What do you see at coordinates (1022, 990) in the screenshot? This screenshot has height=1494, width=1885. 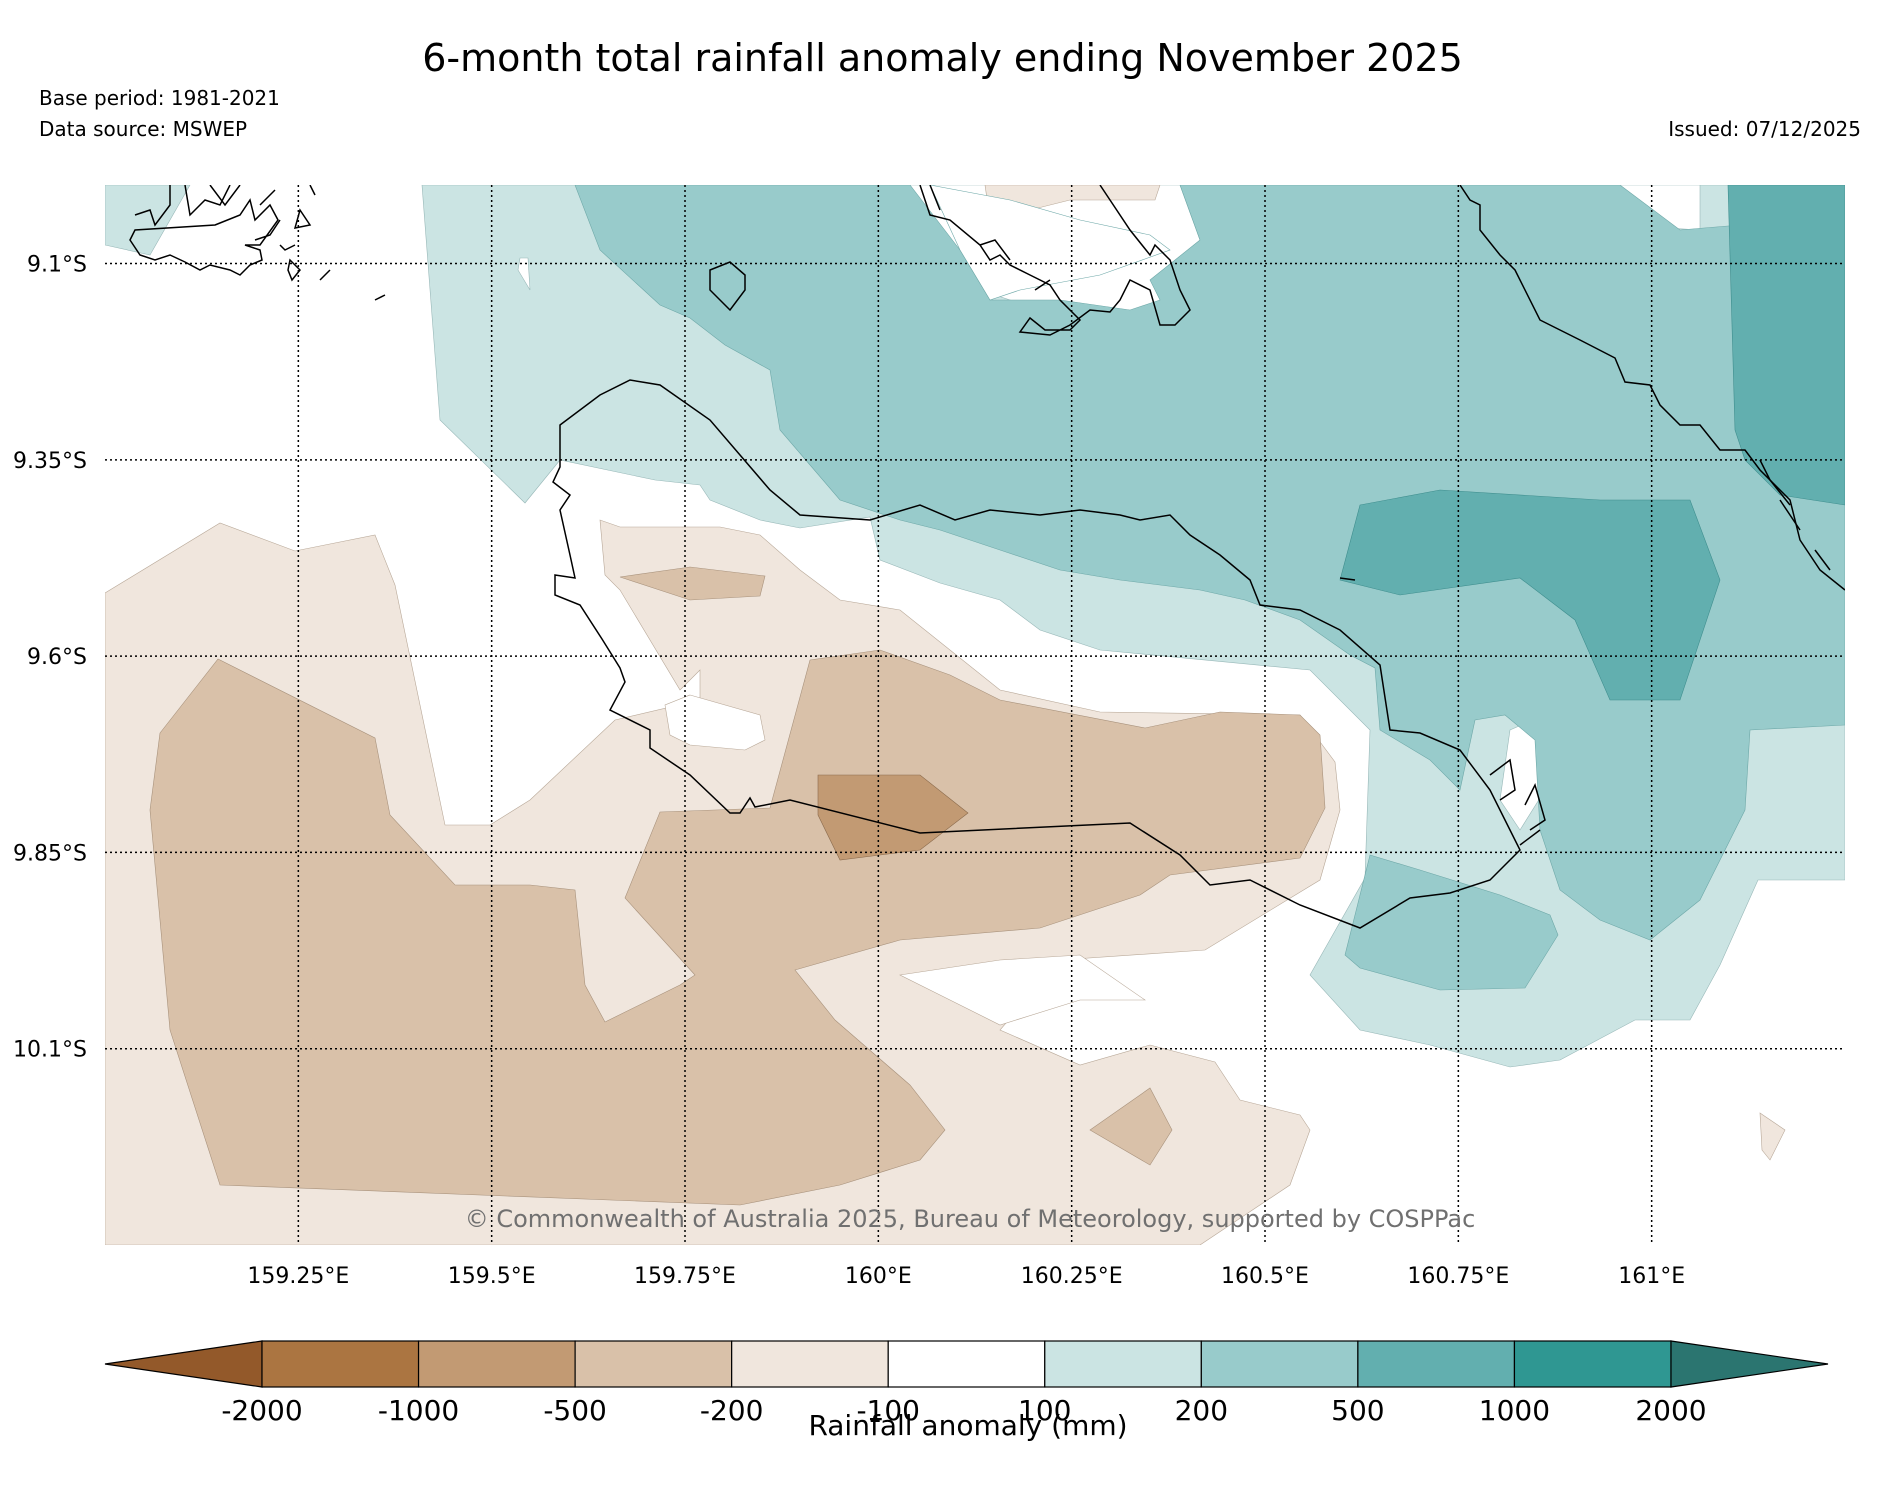 I see `neutral-region-south` at bounding box center [1022, 990].